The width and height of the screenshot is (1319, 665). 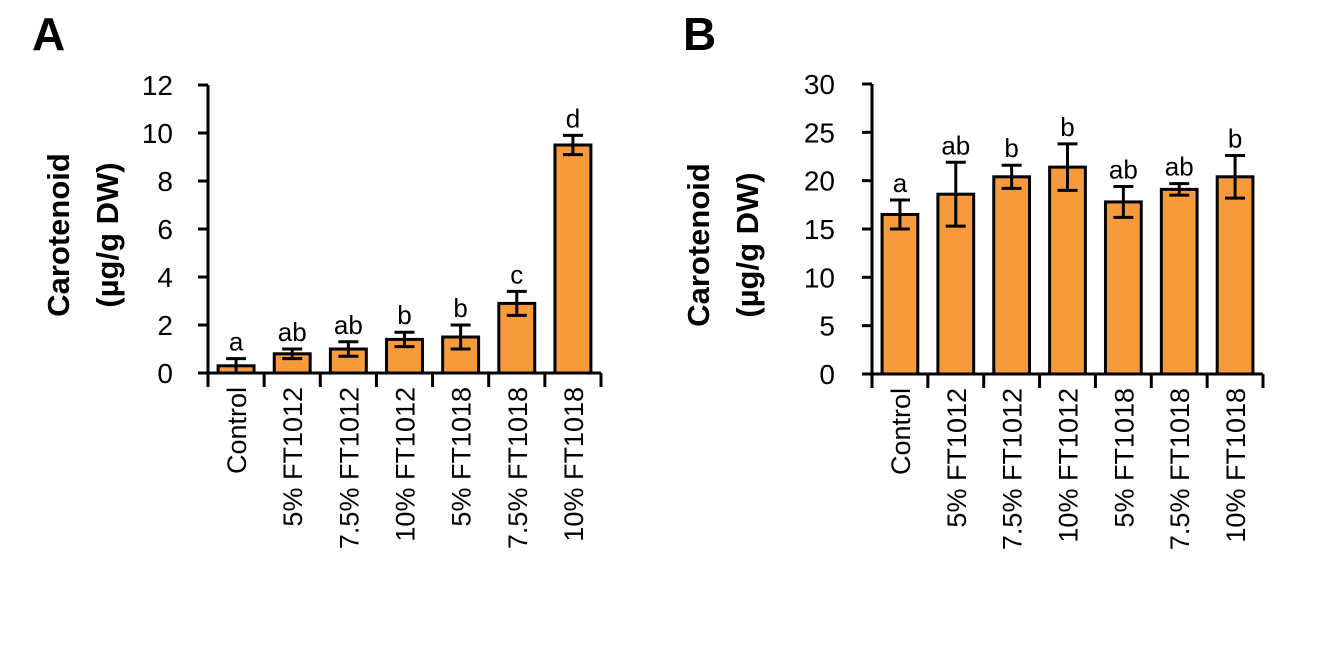 I want to click on y-tick-label: 5, so click(x=827, y=326).